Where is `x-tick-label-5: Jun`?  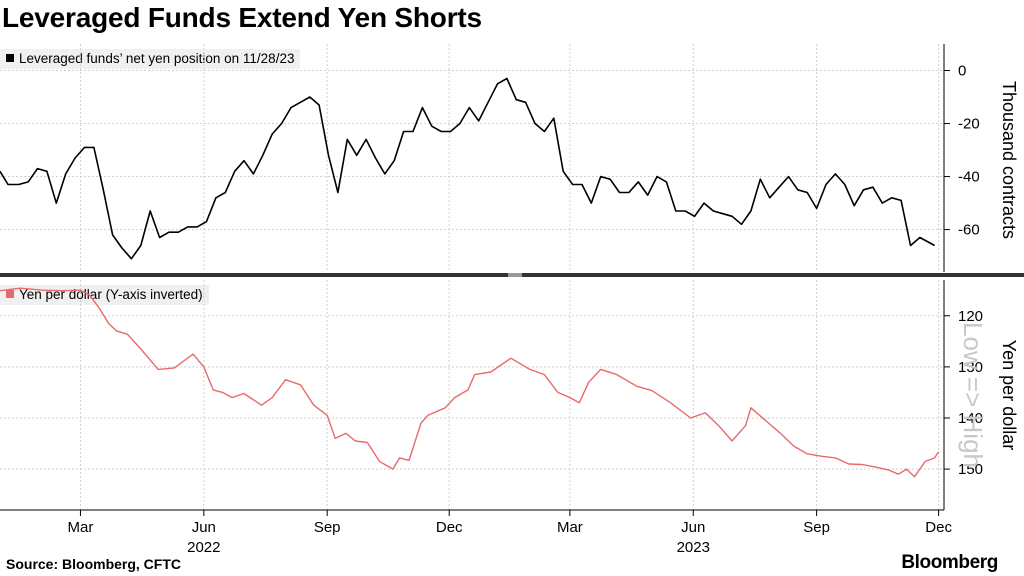
x-tick-label-5: Jun is located at coordinates (693, 527).